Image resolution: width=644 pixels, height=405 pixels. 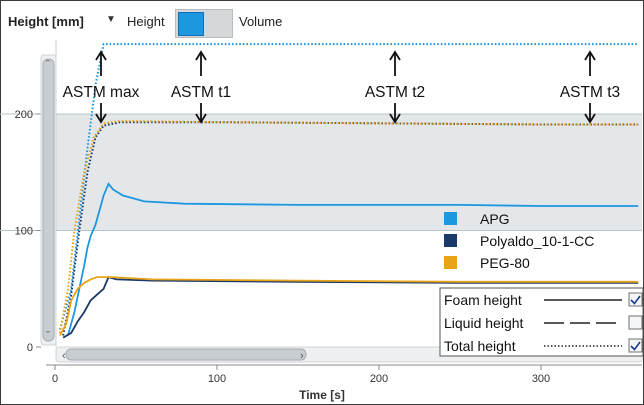 I want to click on x-tick-label: 100, so click(x=217, y=379).